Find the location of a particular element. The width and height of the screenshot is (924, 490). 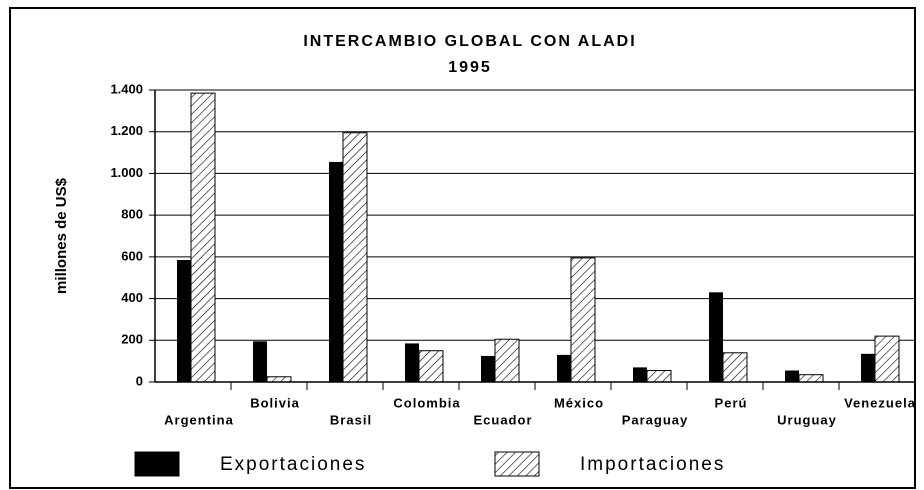

y-tick-label: 400 is located at coordinates (132, 297).